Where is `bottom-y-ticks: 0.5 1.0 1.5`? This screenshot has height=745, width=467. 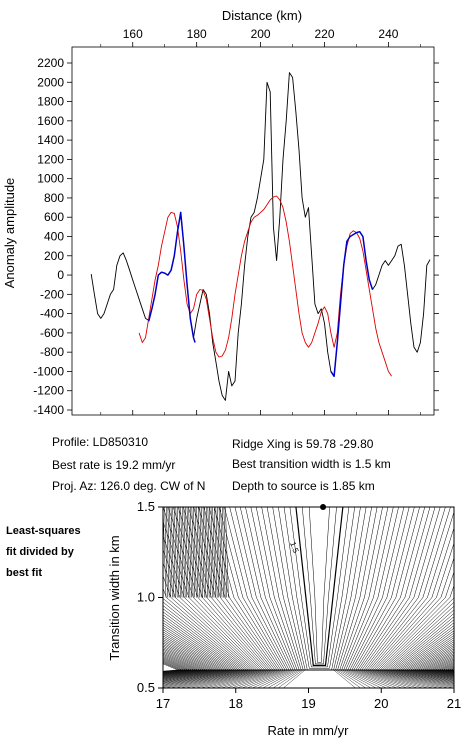
bottom-y-ticks: 0.5 1.0 1.5 is located at coordinates (150, 597).